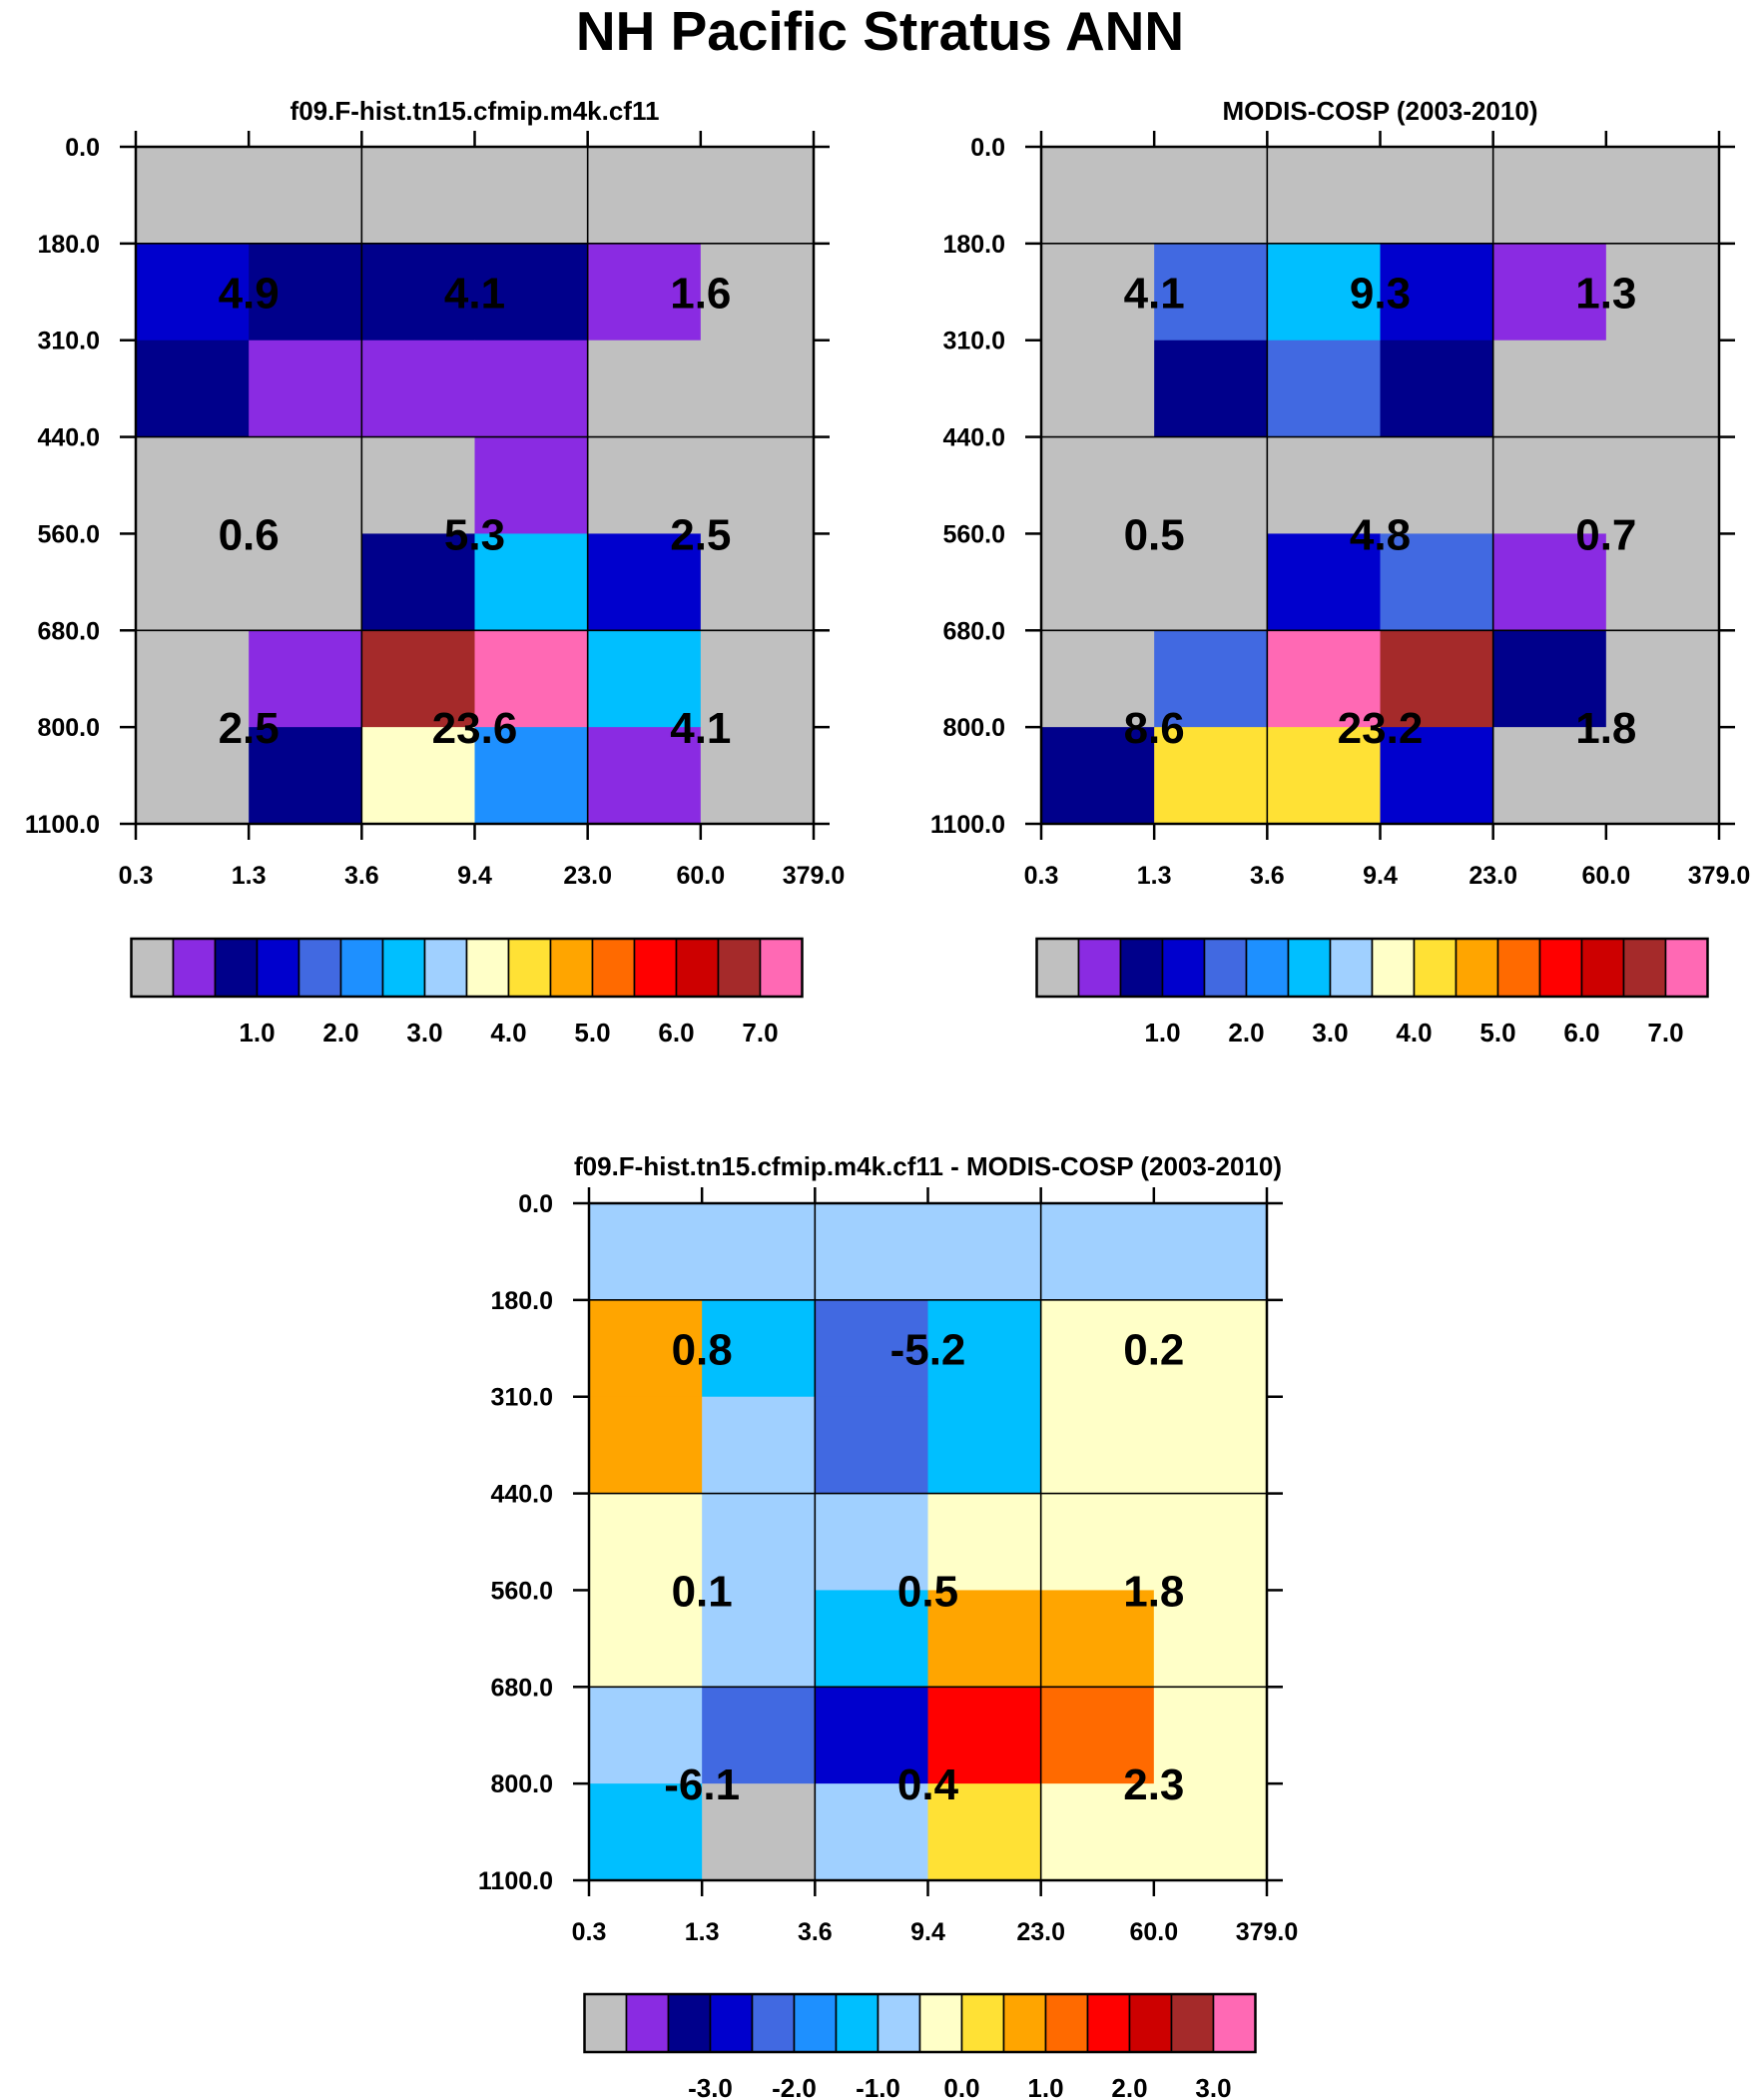  Describe the element at coordinates (967, 825) in the screenshot. I see `y-tick-label: 1100.0` at that location.